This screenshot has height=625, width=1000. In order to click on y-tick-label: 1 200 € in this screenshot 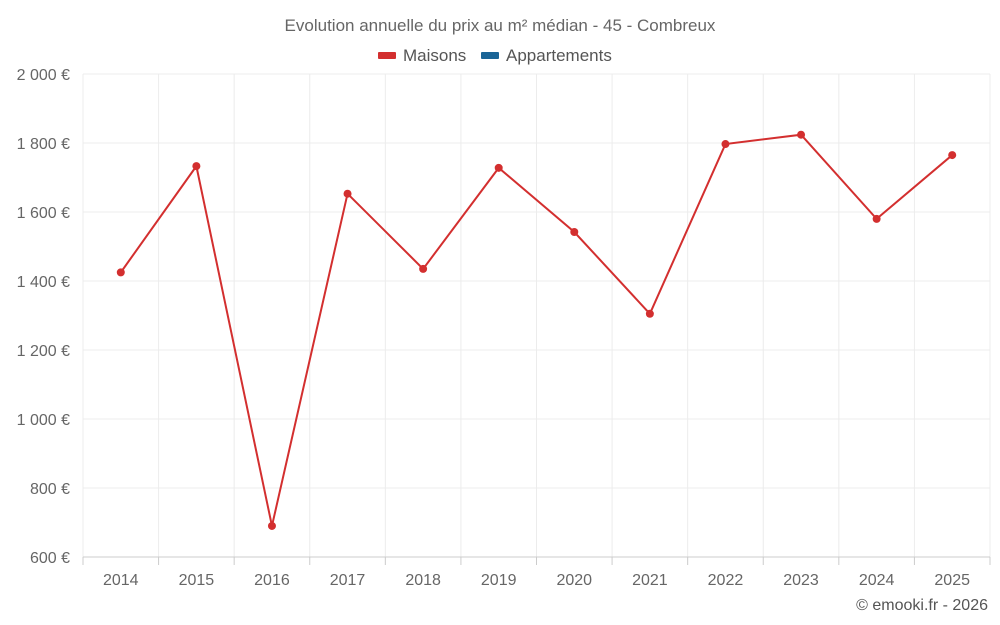, I will do `click(43, 351)`.